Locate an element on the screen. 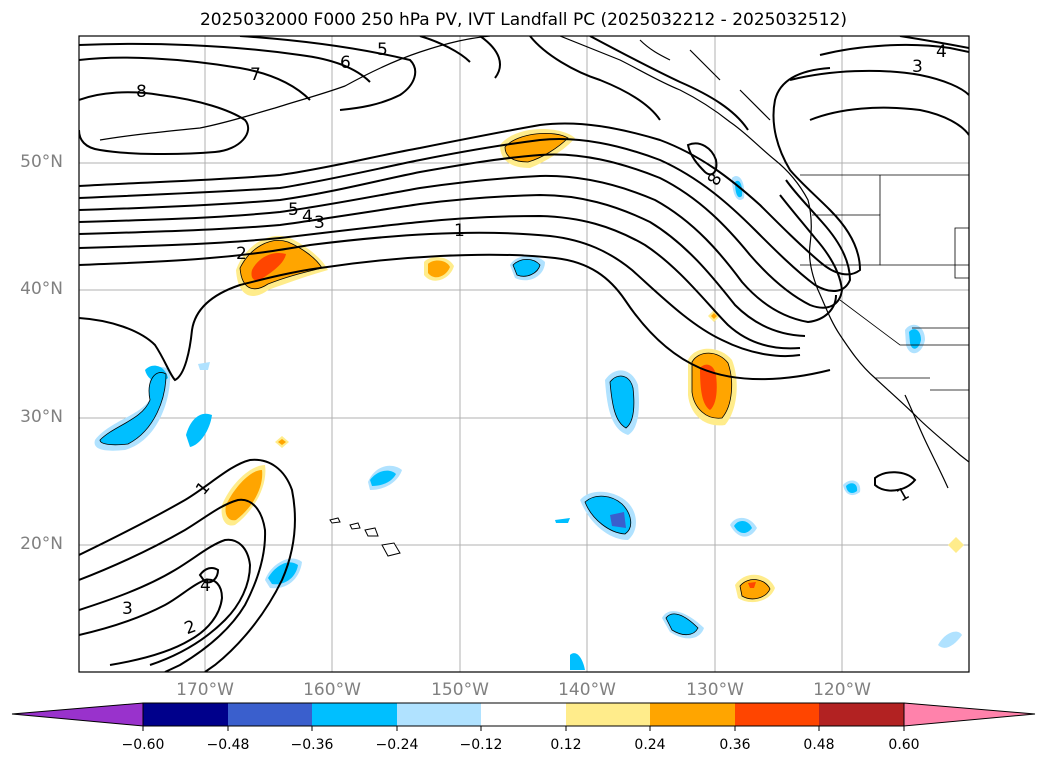 This screenshot has height=765, width=1047. colorbar-tick-label: 0.24 is located at coordinates (650, 745).